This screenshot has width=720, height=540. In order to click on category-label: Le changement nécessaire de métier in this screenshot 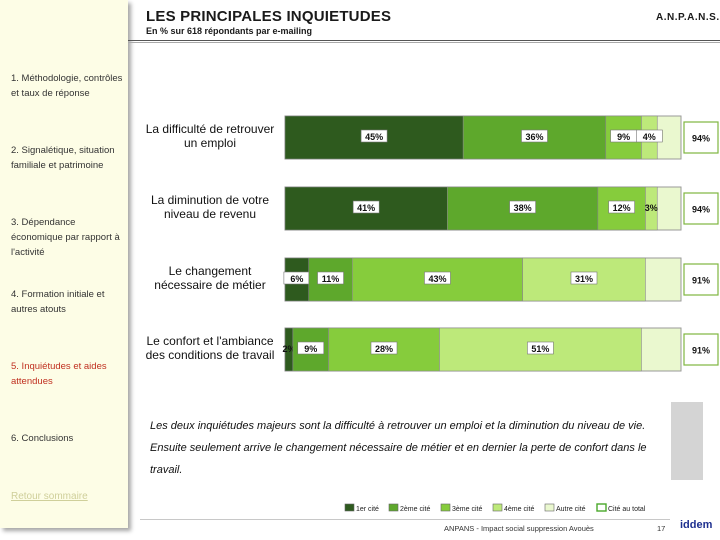, I will do `click(209, 278)`.